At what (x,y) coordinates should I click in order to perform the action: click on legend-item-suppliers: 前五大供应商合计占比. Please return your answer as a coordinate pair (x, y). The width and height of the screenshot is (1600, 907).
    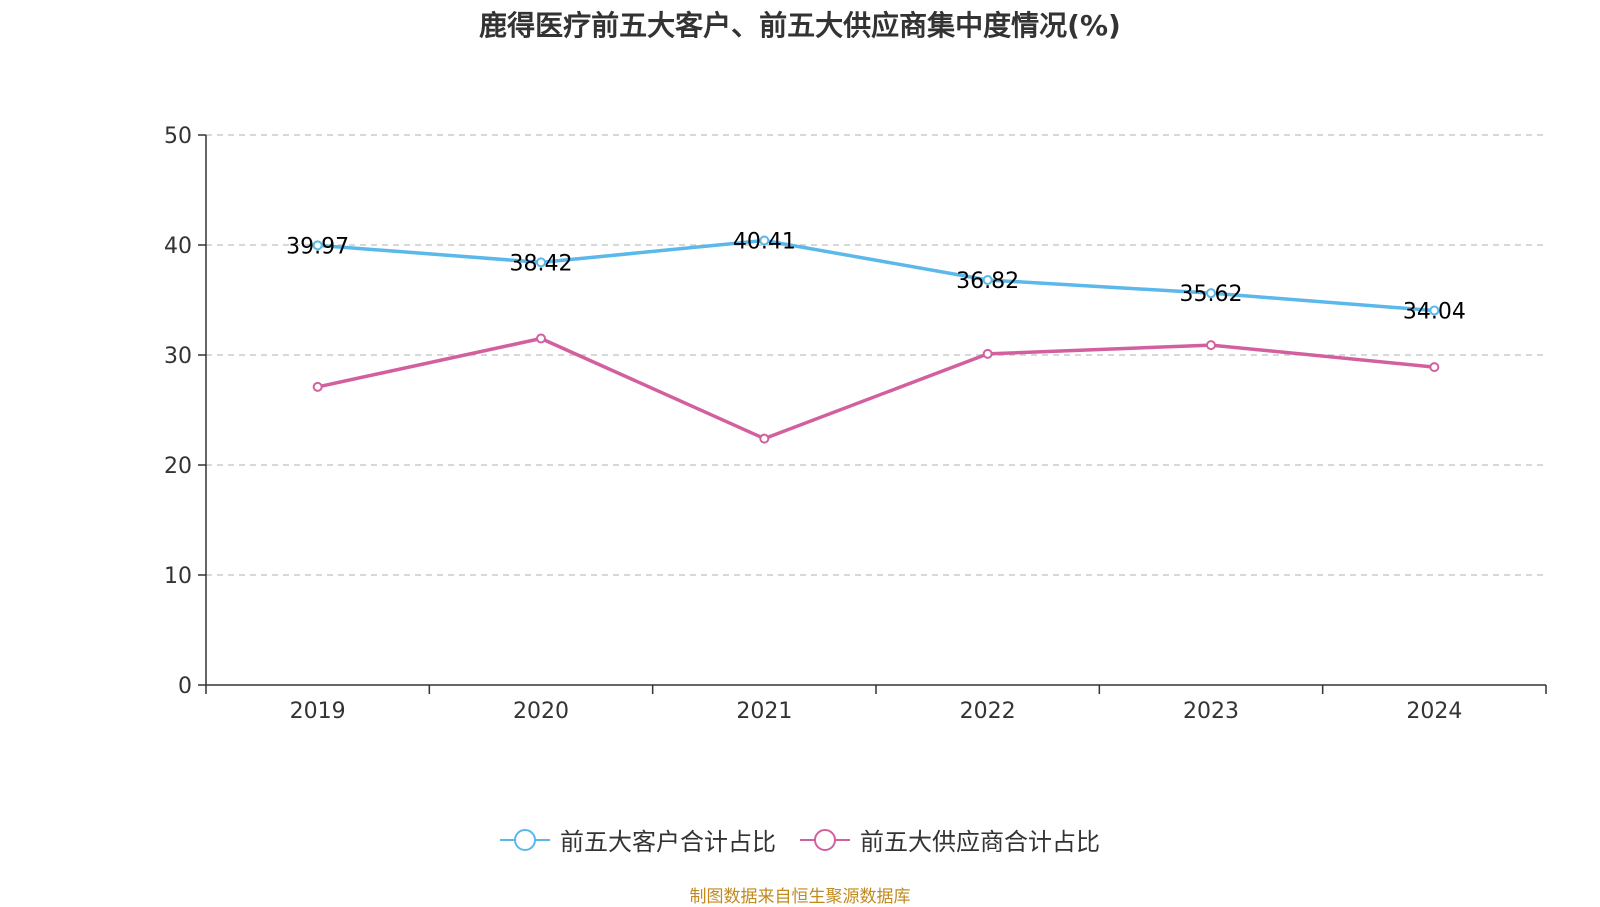
    Looking at the image, I should click on (950, 839).